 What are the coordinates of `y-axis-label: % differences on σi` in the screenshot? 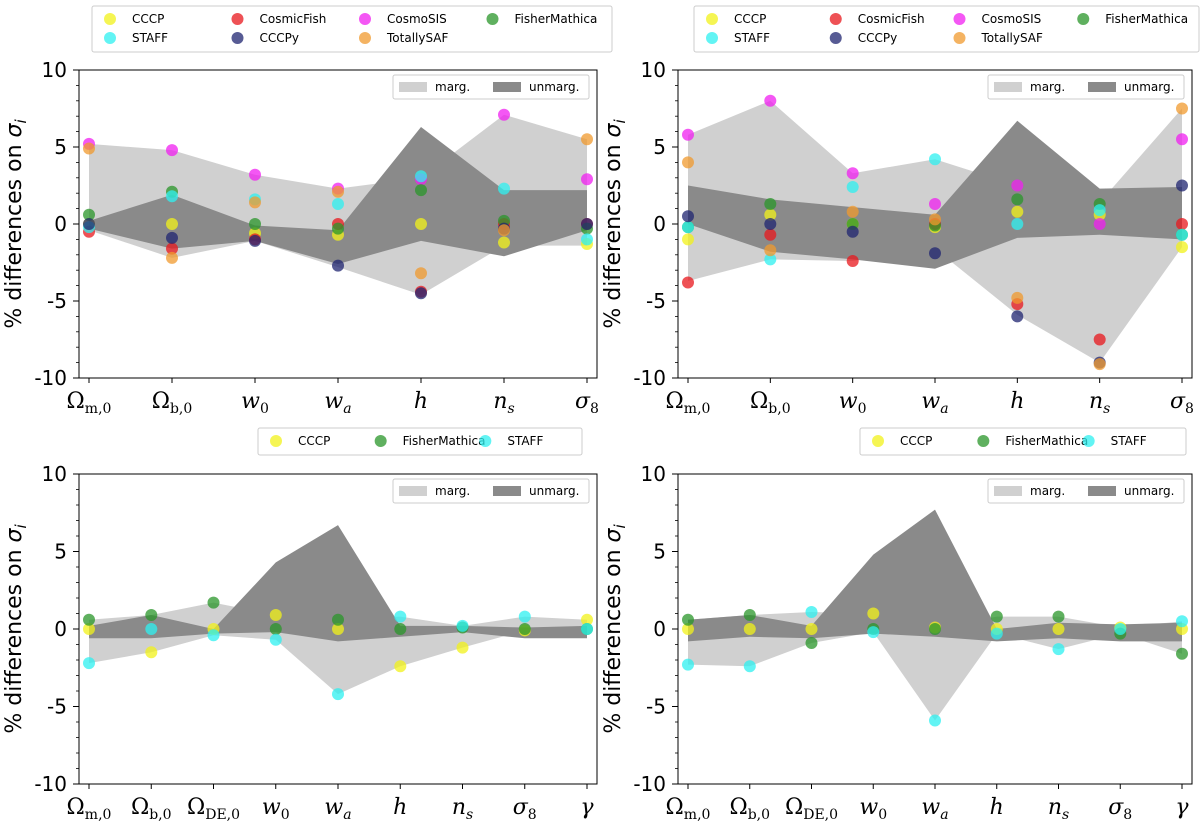 It's located at (615, 629).